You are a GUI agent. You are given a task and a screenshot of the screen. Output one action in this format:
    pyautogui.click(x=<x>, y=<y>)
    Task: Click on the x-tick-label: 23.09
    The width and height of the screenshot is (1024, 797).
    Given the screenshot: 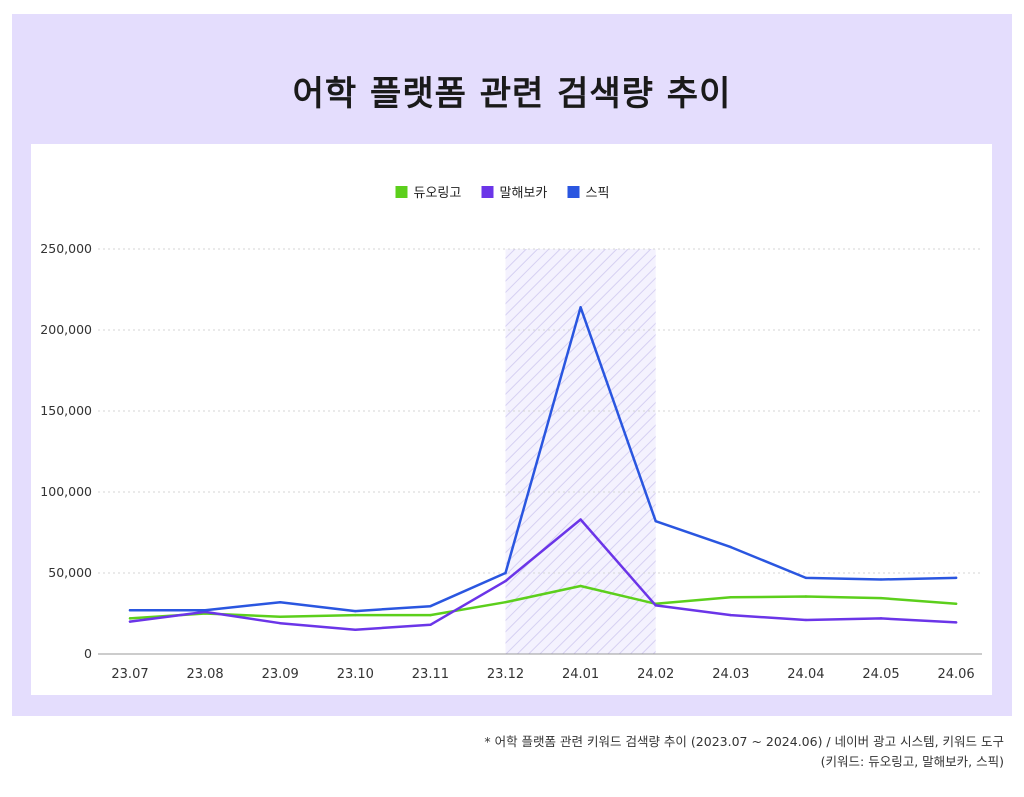 What is the action you would take?
    pyautogui.click(x=280, y=674)
    